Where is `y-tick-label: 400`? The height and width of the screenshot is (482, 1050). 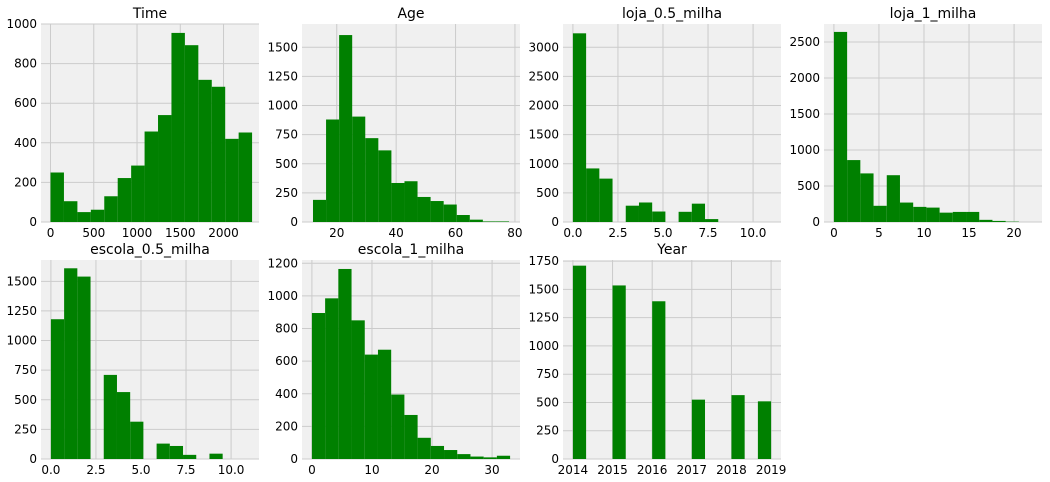 y-tick-label: 400 is located at coordinates (25, 143).